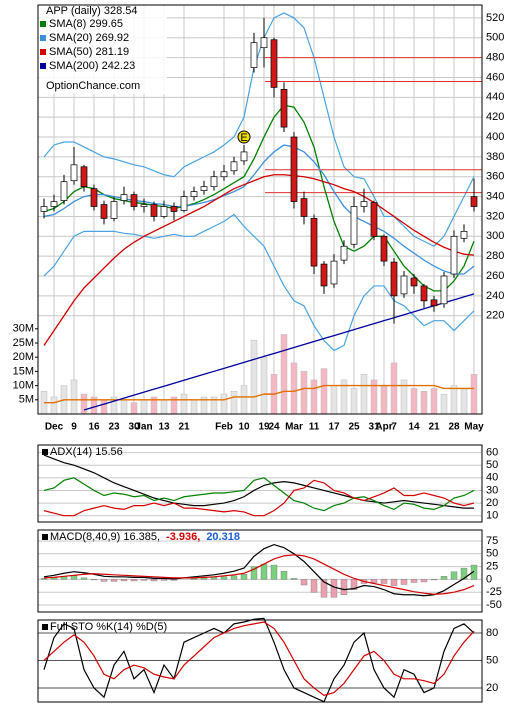 The height and width of the screenshot is (711, 526). What do you see at coordinates (495, 117) in the screenshot?
I see `y-tick-label: 420` at bounding box center [495, 117].